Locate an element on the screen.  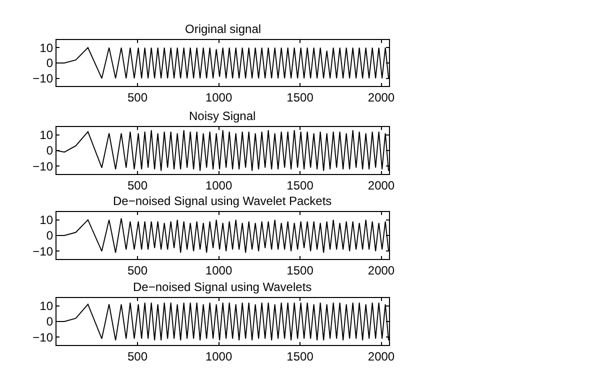
chart-title: Original signal is located at coordinates (223, 29).